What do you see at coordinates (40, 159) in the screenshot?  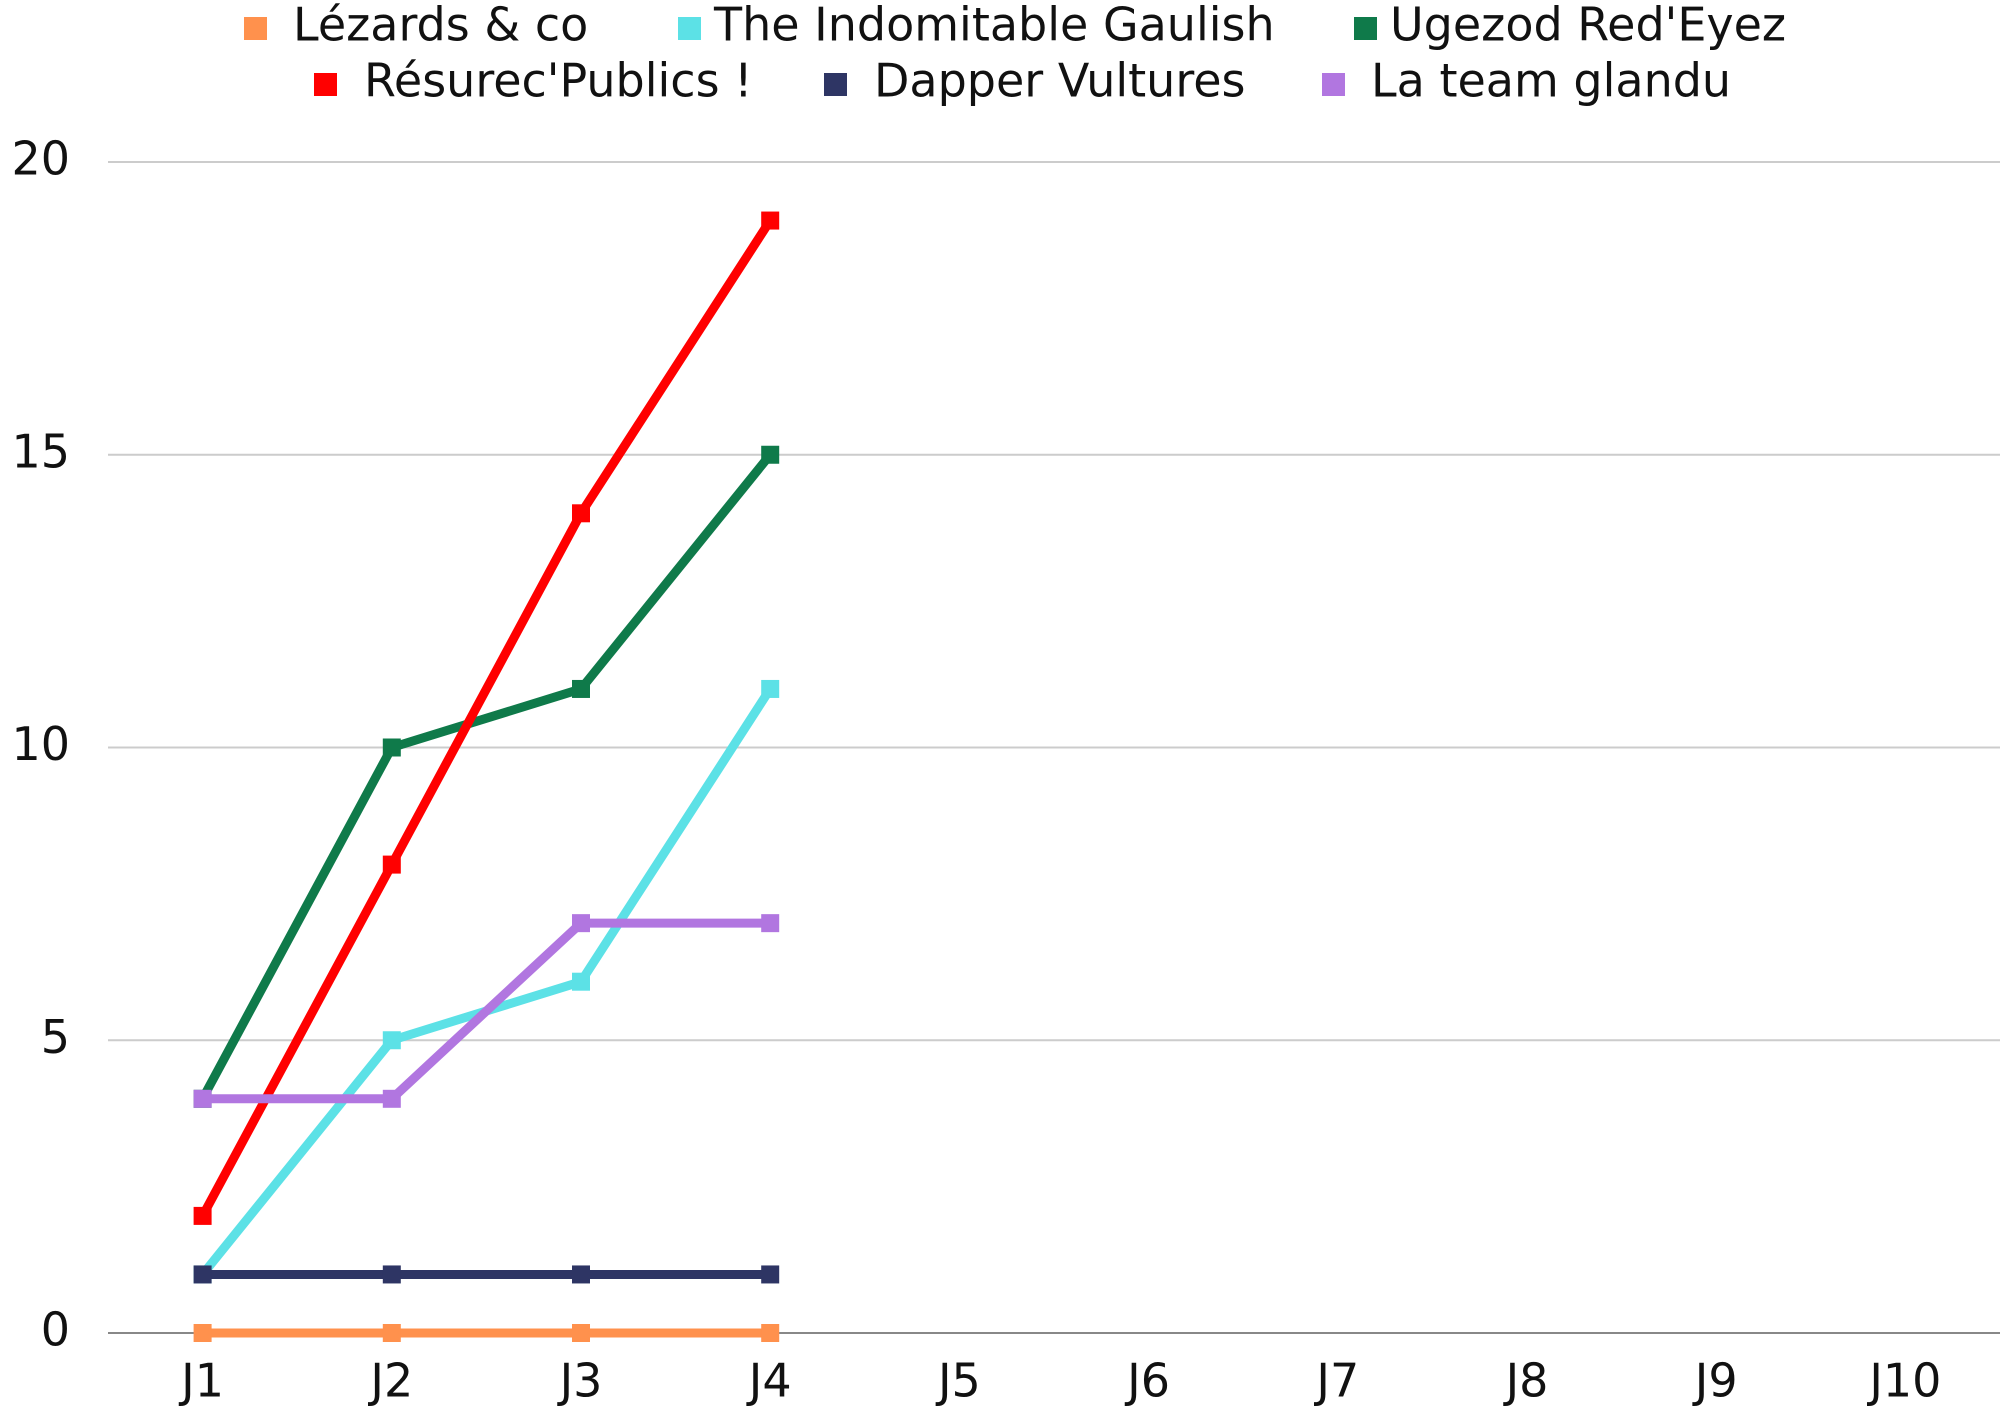 I see `y-tick-label: 20` at bounding box center [40, 159].